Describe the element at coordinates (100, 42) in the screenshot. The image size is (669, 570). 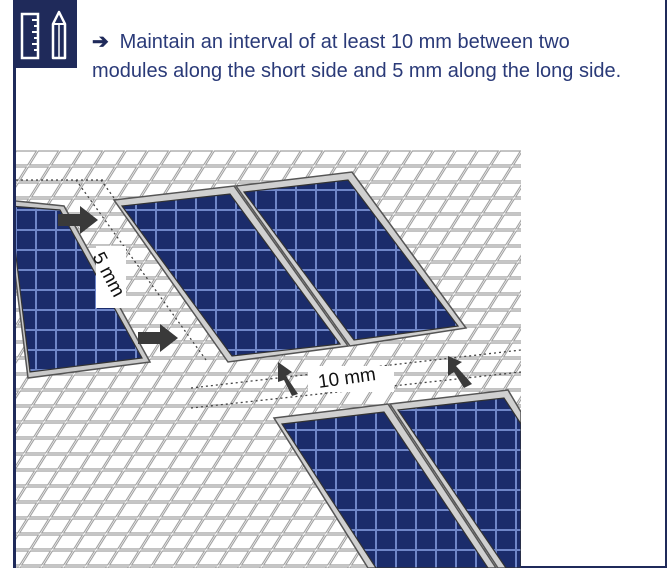
I see `arrow-right-icon: ➔` at that location.